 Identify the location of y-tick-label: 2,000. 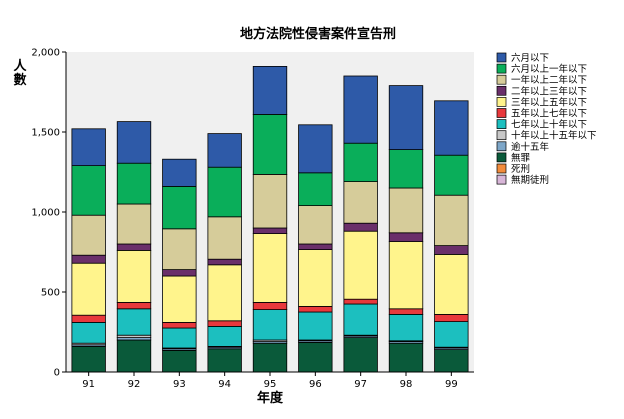
(45, 53).